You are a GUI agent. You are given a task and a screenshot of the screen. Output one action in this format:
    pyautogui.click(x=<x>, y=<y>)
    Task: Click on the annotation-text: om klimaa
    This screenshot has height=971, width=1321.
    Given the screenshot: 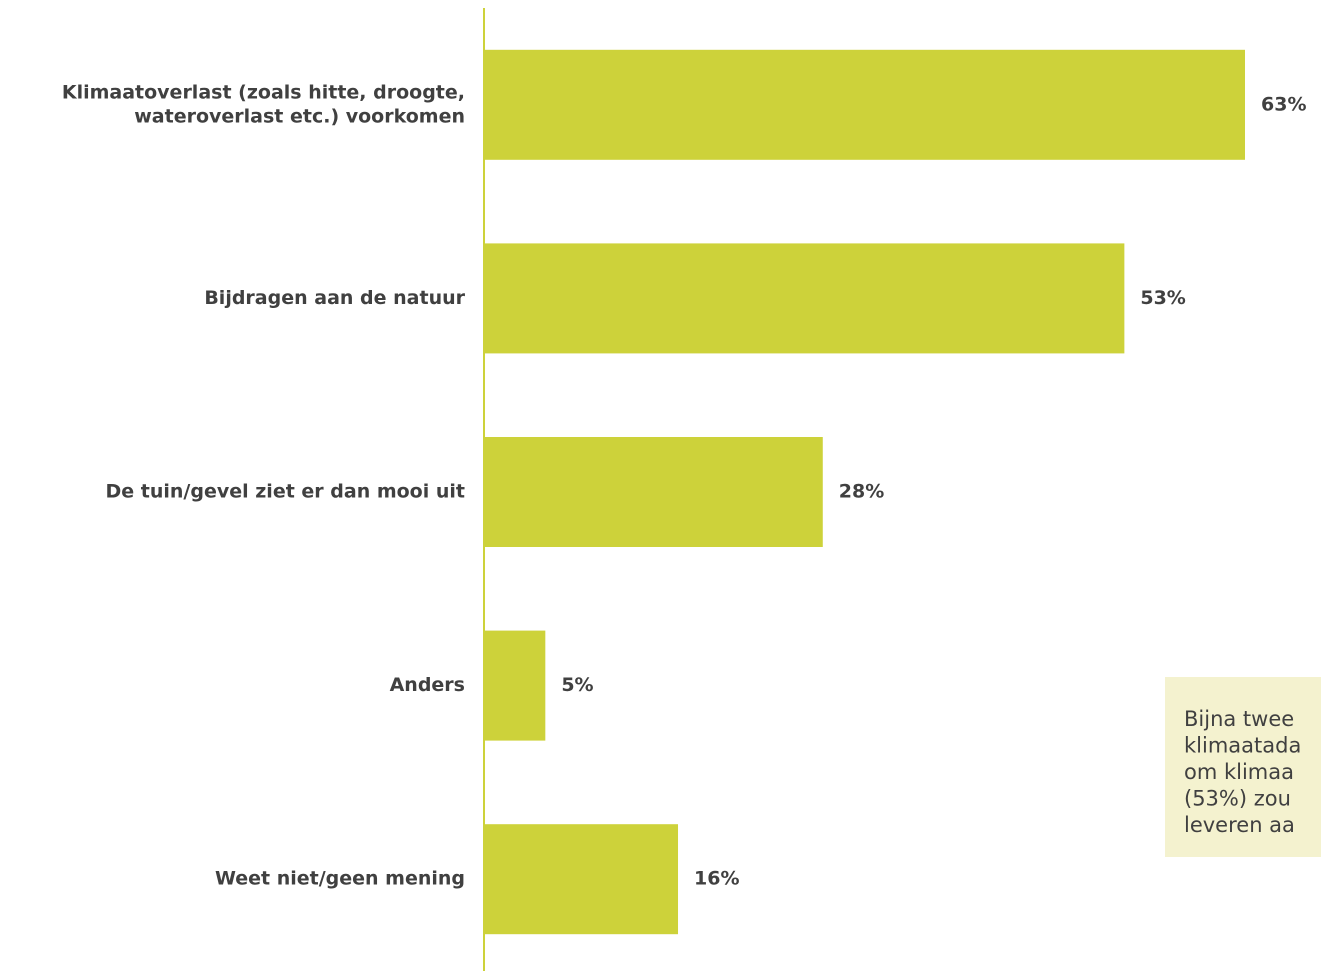 What is the action you would take?
    pyautogui.click(x=1239, y=772)
    